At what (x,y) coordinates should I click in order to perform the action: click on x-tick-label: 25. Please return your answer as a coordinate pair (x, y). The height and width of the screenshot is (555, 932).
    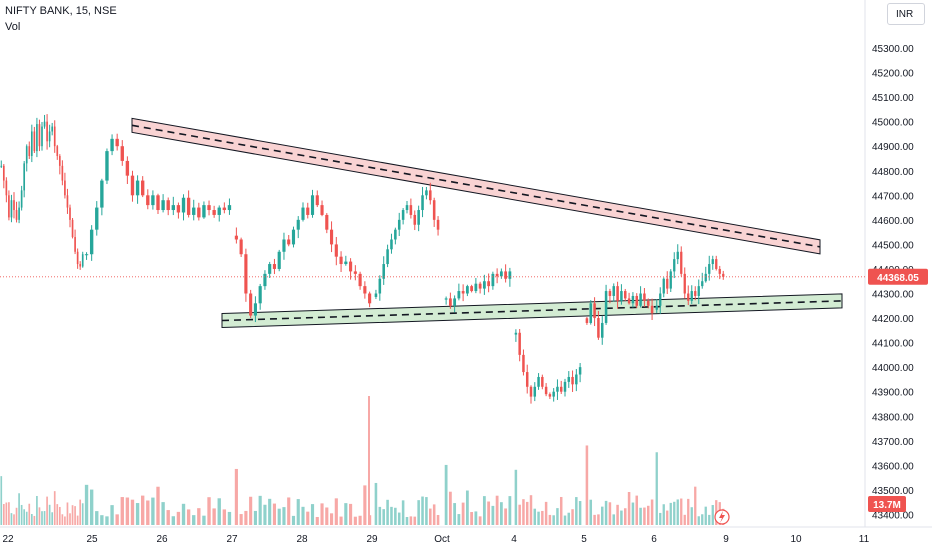
    Looking at the image, I should click on (92, 539).